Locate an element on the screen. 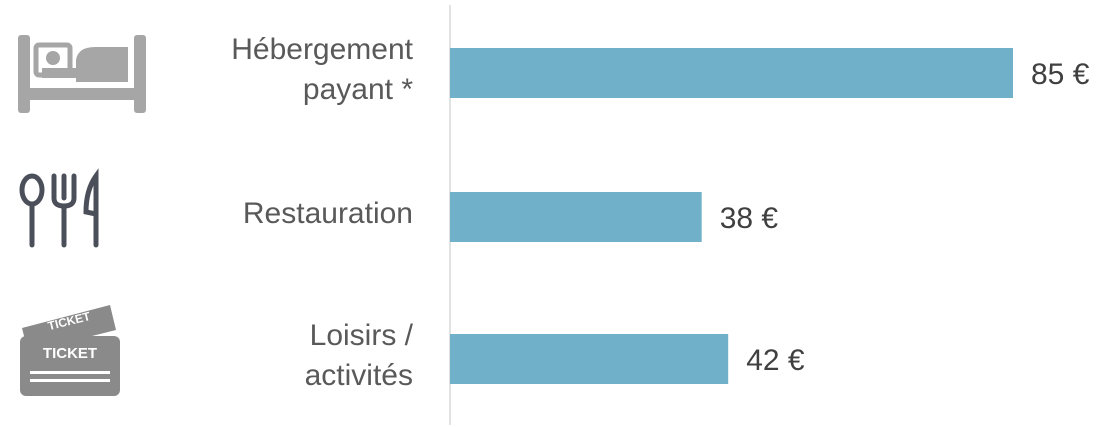 Image resolution: width=1101 pixels, height=427 pixels. category-label: Restauration is located at coordinates (327, 213).